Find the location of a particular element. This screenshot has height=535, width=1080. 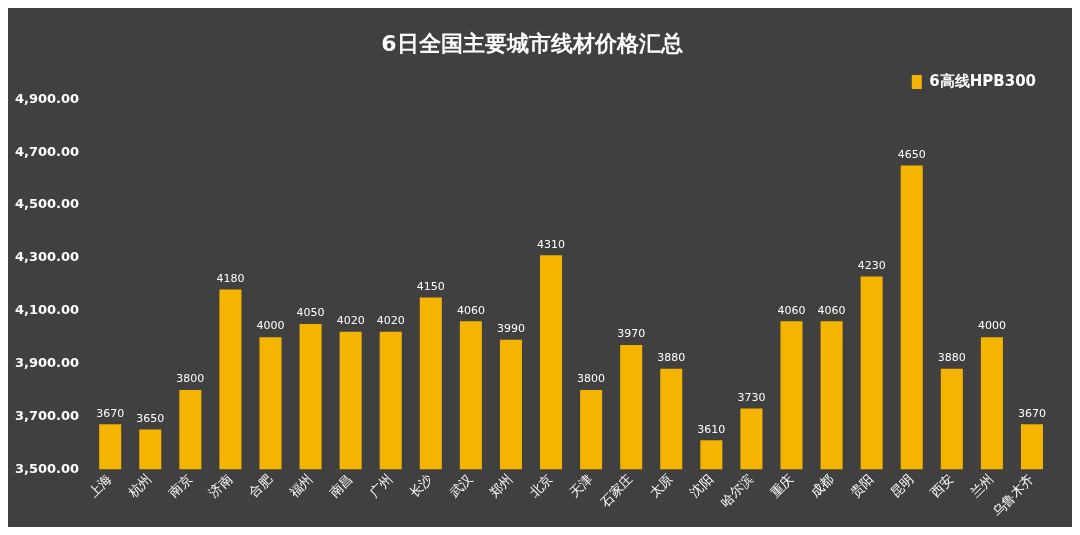

data-label: 4150 is located at coordinates (430, 286).